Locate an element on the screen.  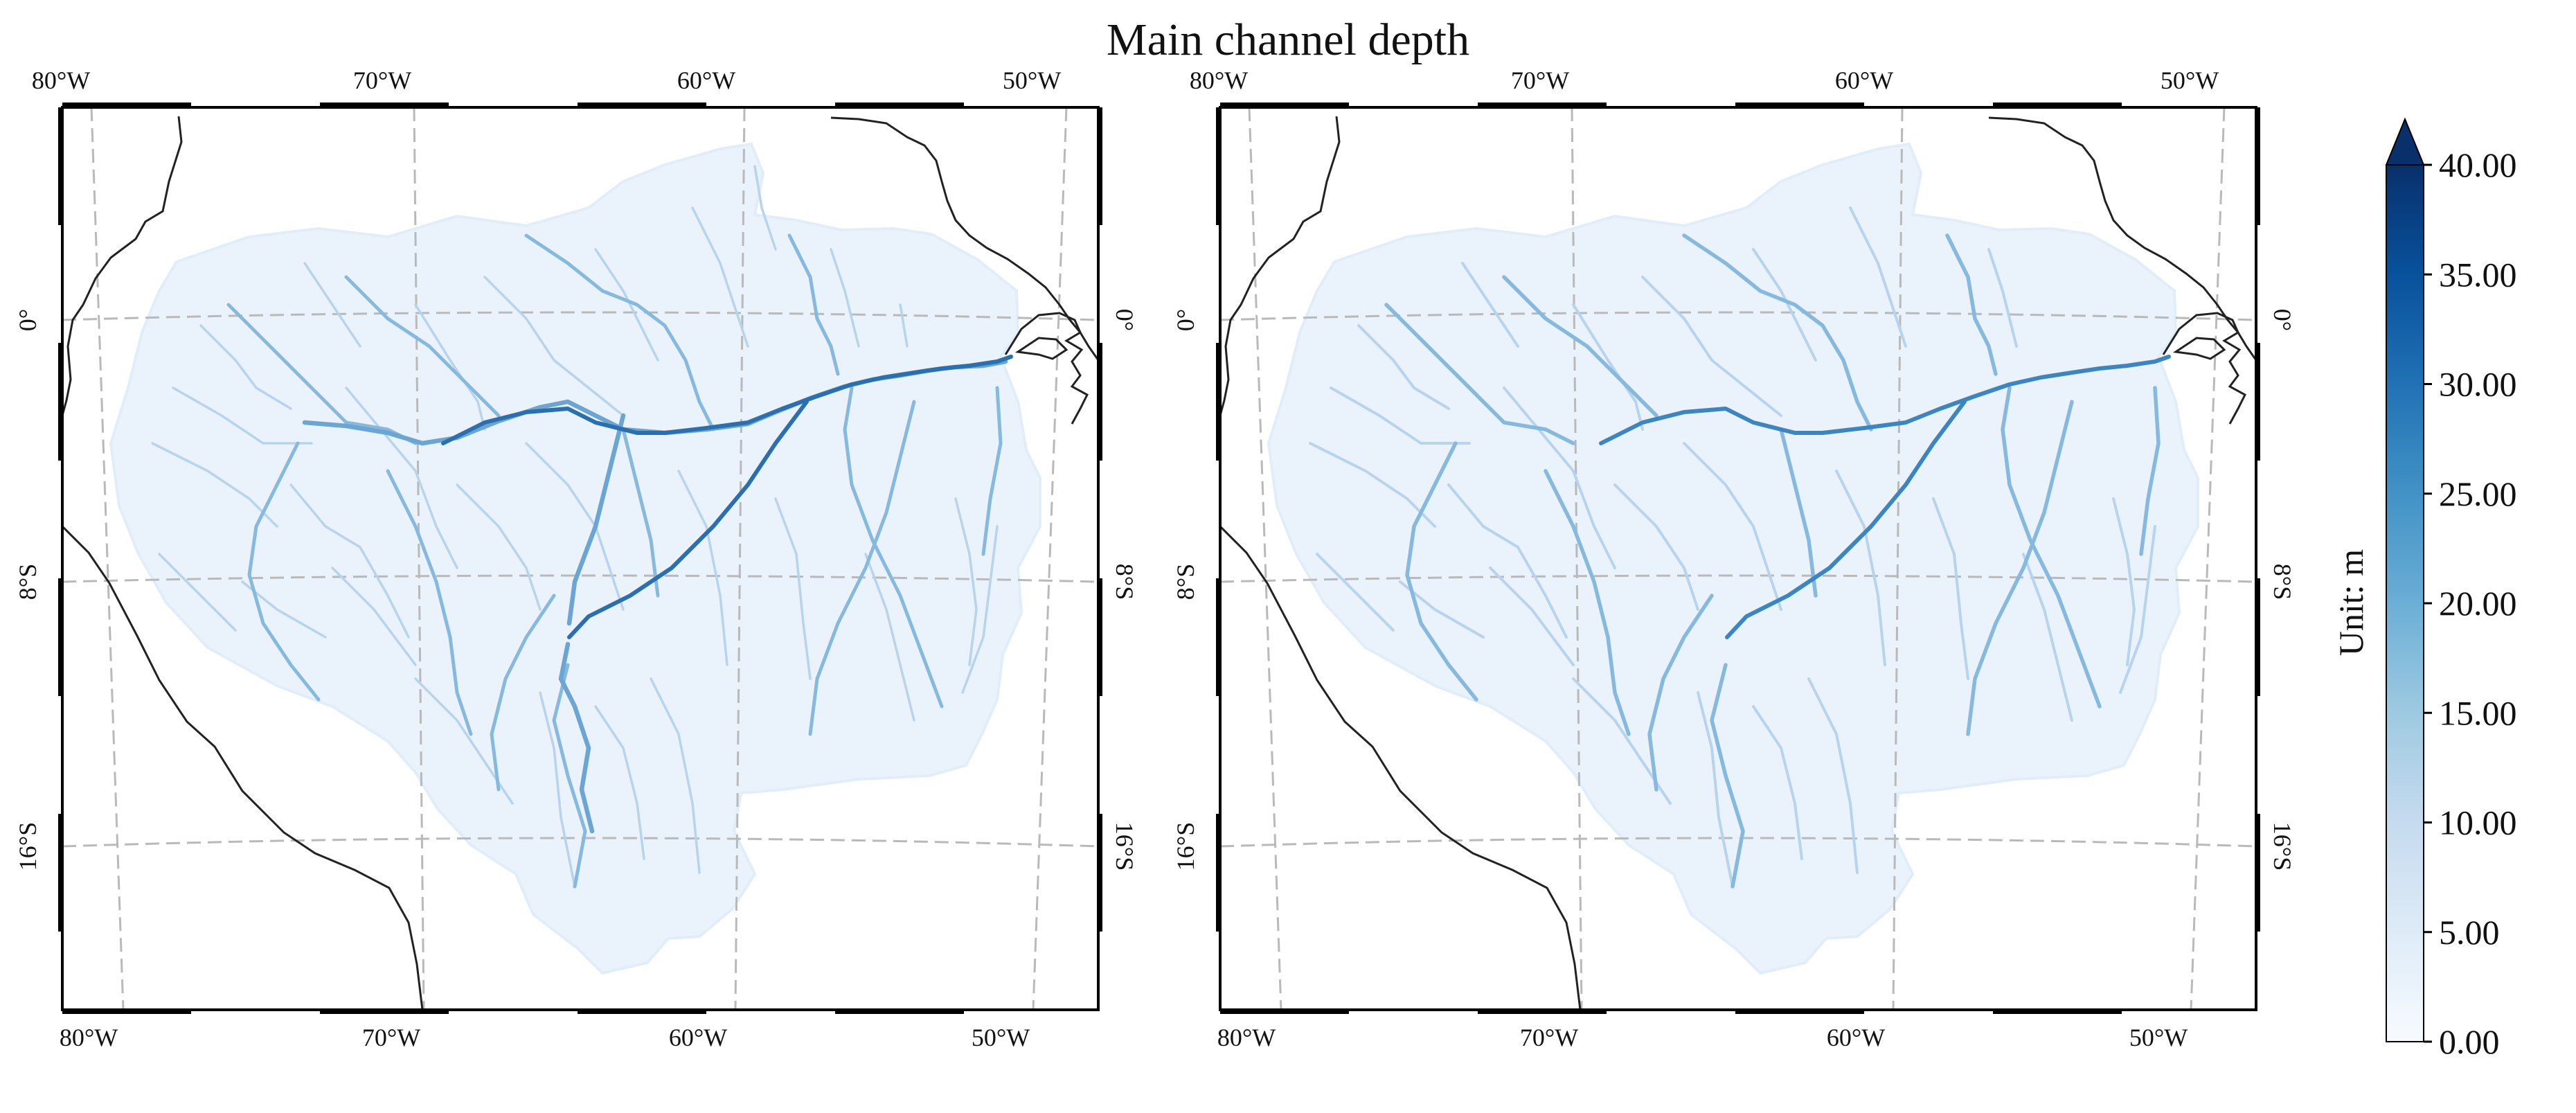
colorbar-tick-label: 10.00 is located at coordinates (2478, 822).